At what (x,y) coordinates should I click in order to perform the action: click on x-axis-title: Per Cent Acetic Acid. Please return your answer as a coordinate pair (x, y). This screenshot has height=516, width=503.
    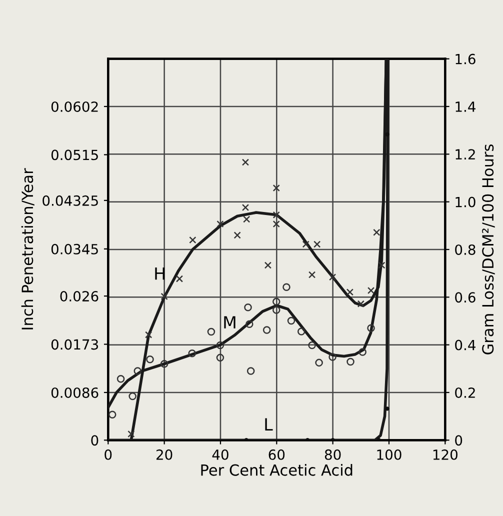
    Looking at the image, I should click on (276, 470).